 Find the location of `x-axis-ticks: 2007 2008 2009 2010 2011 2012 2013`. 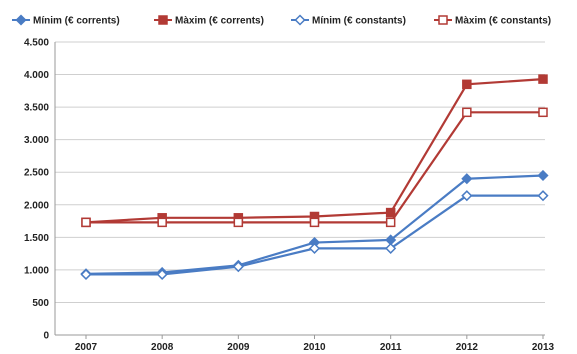

x-axis-ticks: 2007 2008 2009 2010 2011 2012 2013 is located at coordinates (315, 344).